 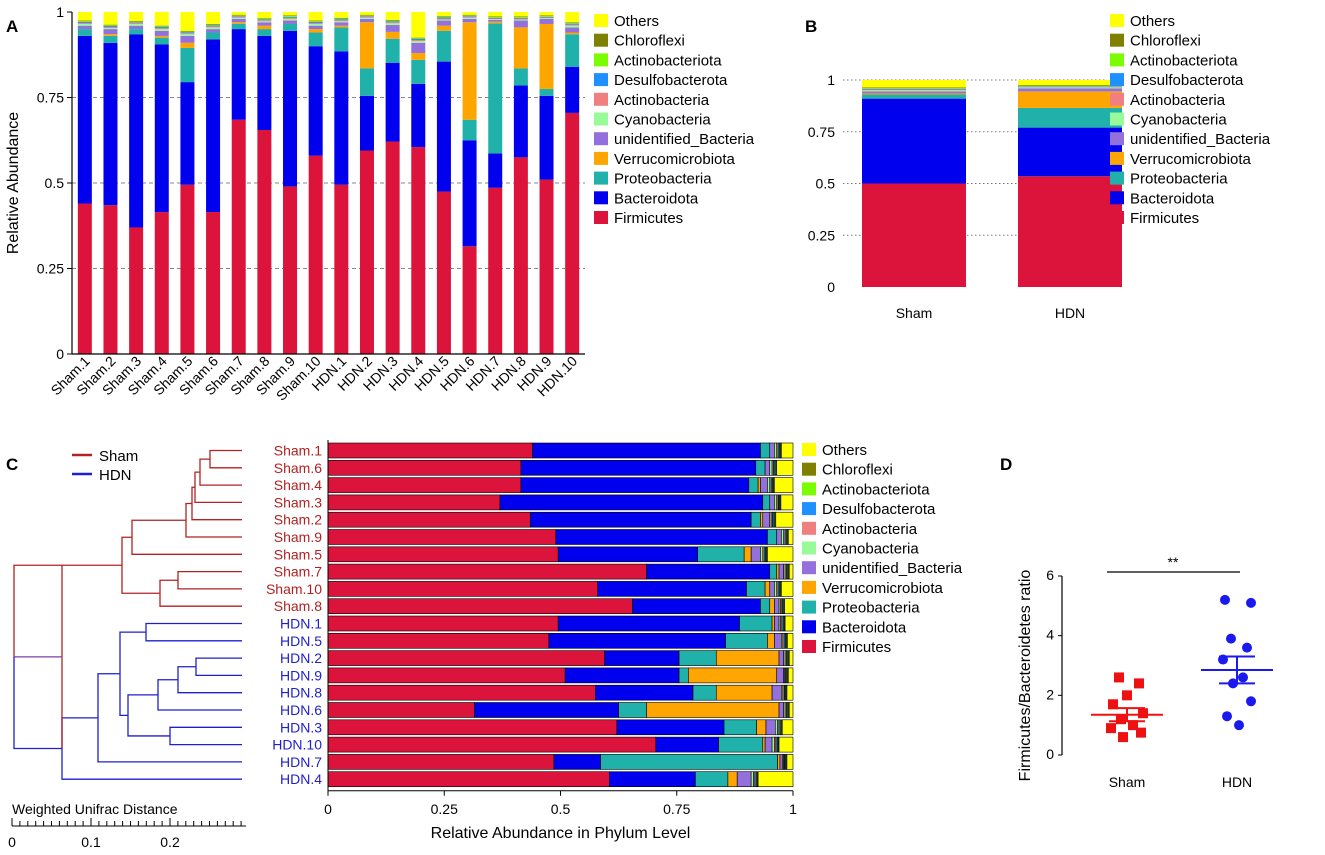 I want to click on tree-leaf-label-hdn-10: HDN.10, so click(x=297, y=745).